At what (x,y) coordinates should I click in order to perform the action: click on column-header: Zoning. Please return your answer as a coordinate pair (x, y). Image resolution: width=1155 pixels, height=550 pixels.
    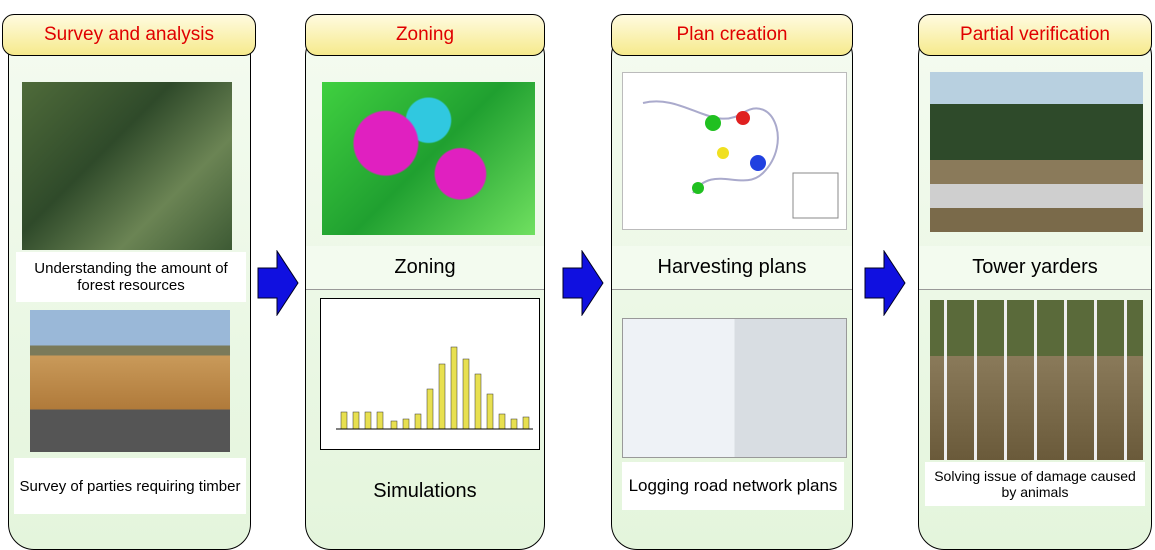
    Looking at the image, I should click on (425, 35).